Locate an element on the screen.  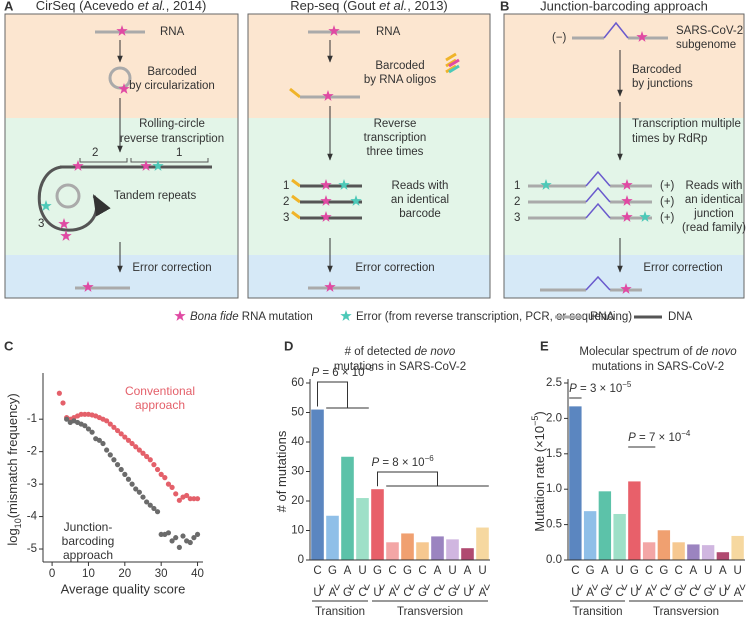
x-tick-label: C>A is located at coordinates (395, 582).